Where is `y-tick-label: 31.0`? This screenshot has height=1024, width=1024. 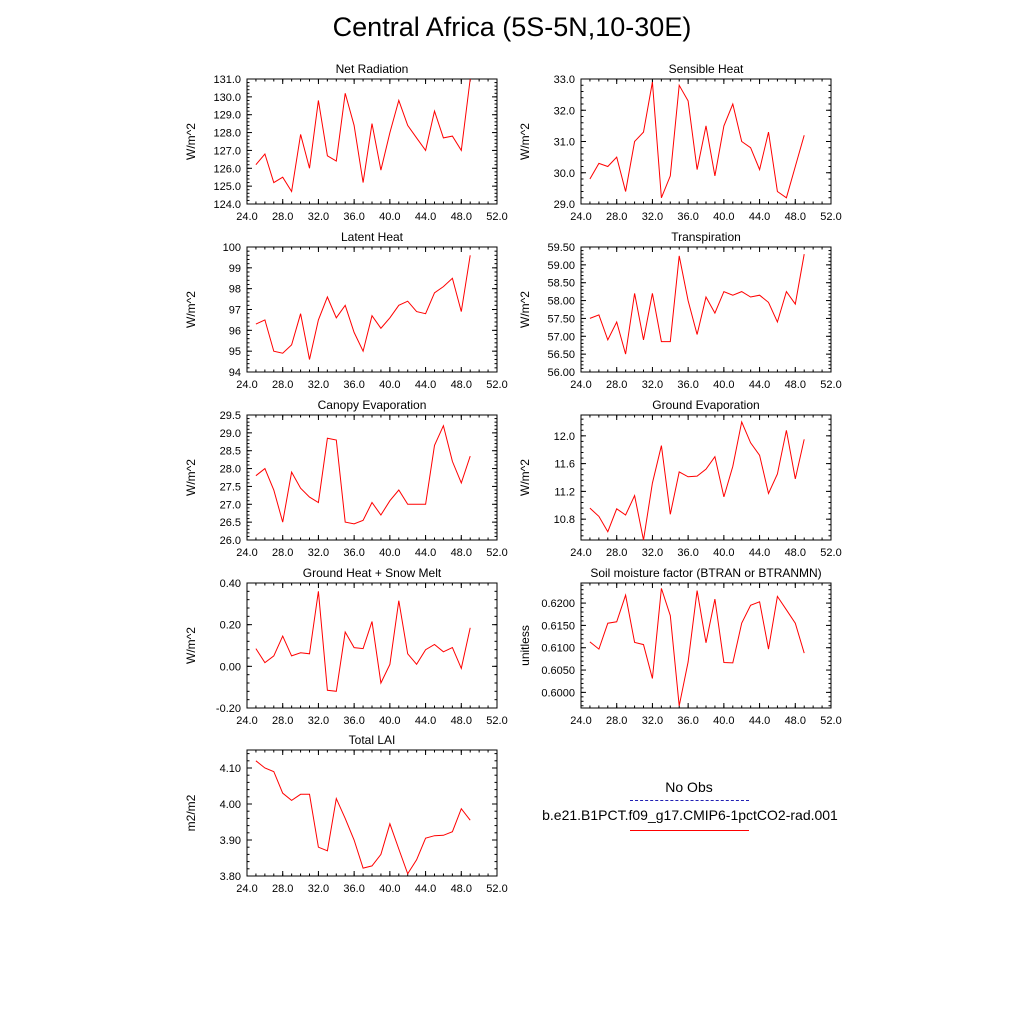 y-tick-label: 31.0 is located at coordinates (564, 143).